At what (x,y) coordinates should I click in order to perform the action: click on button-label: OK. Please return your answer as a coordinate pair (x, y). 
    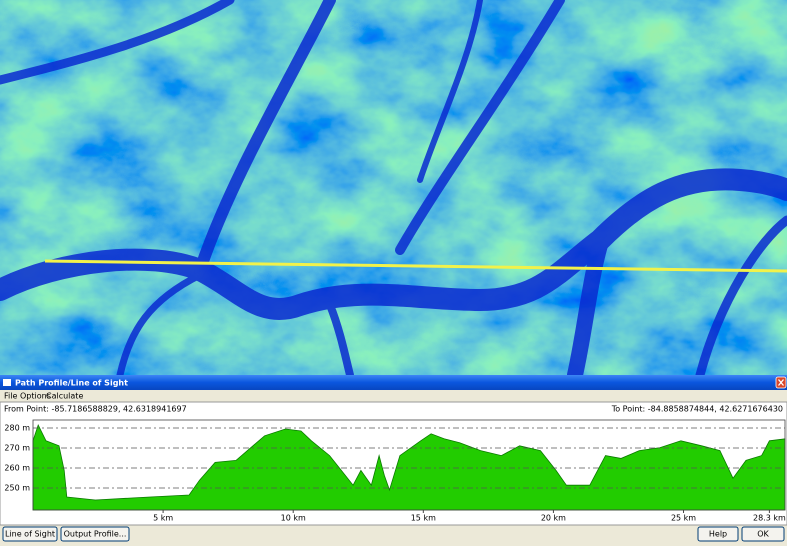
    Looking at the image, I should click on (763, 534).